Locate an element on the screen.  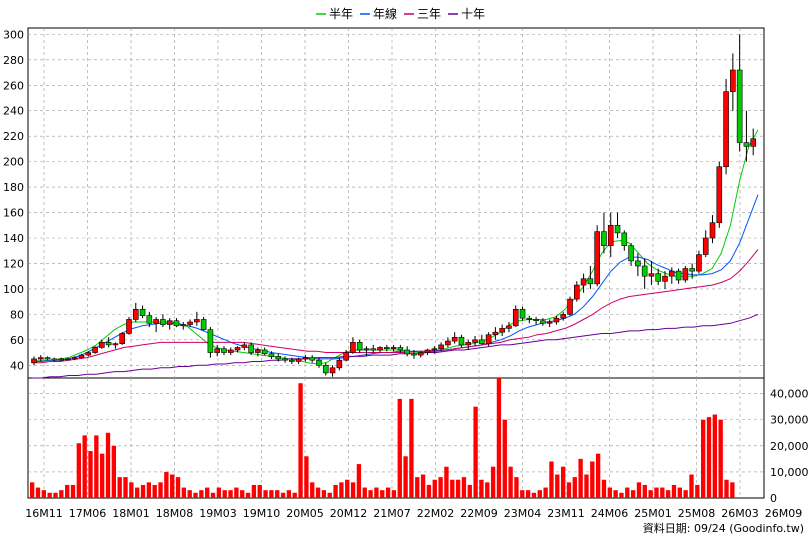
price-tick-label: 180 is located at coordinates (13, 187).